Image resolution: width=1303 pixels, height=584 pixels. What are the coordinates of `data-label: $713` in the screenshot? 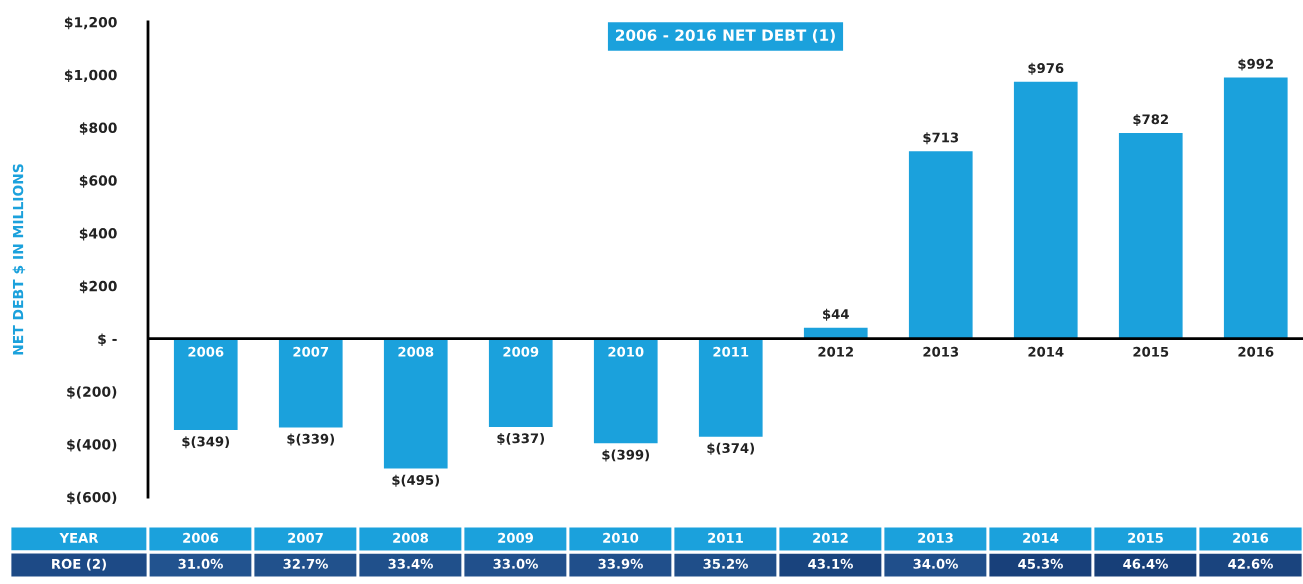 It's located at (941, 138).